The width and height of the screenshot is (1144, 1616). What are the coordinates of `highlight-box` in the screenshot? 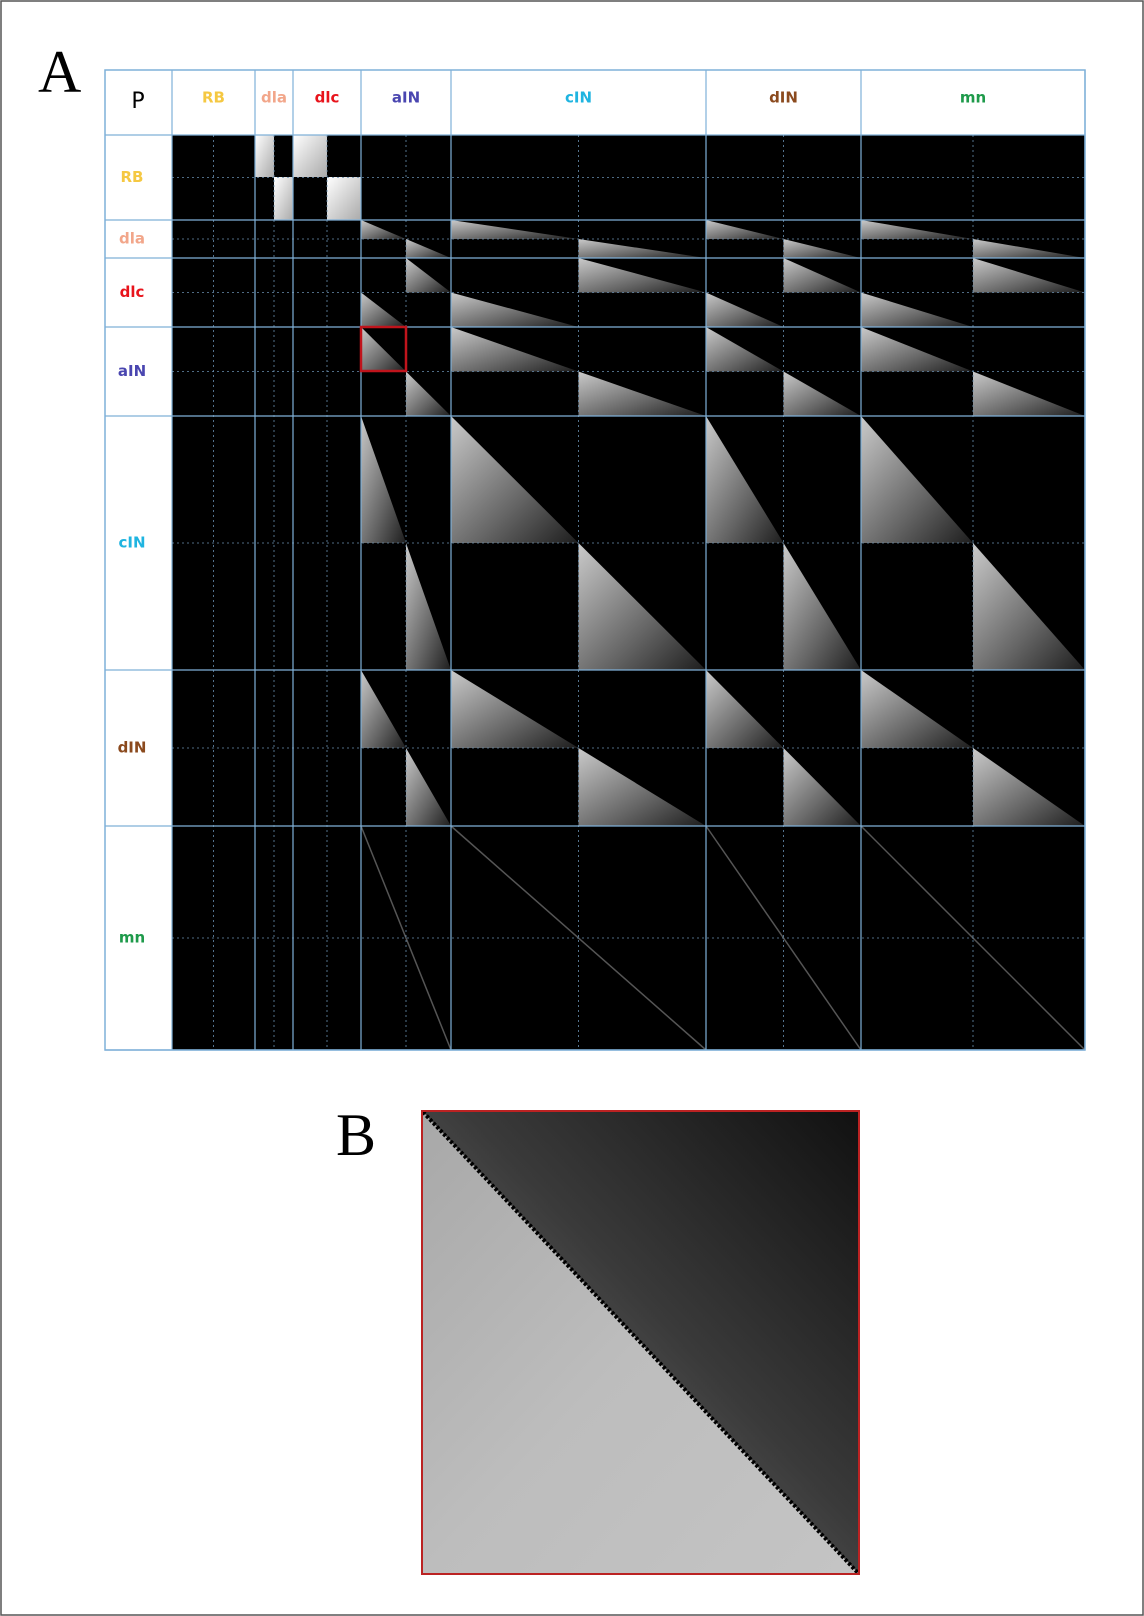 It's located at (383, 349).